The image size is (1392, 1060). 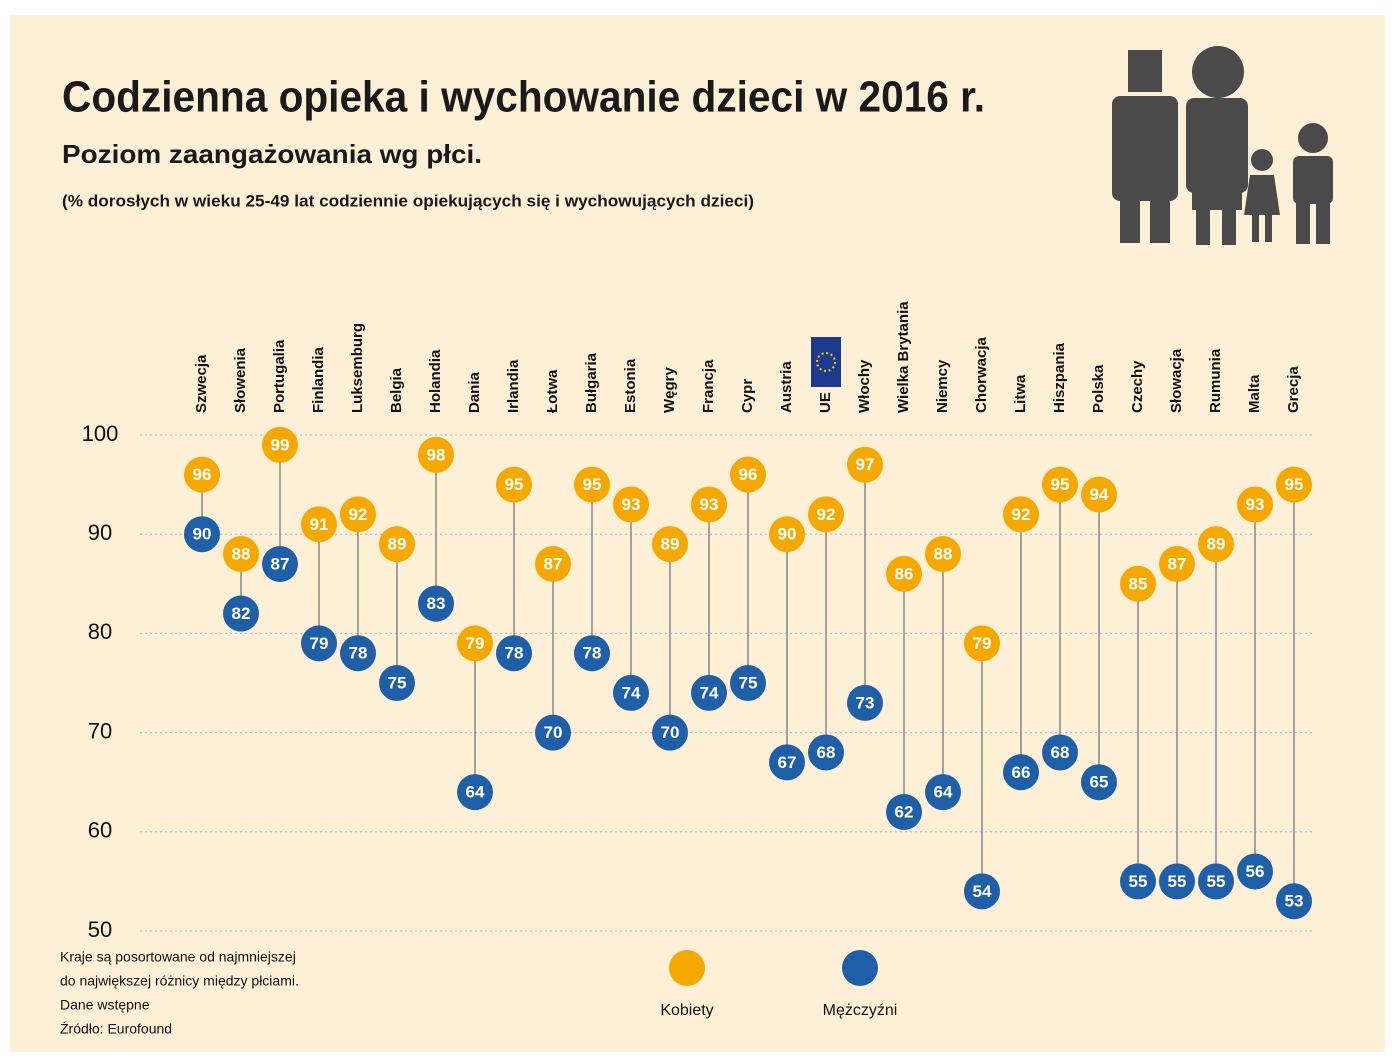 I want to click on data-label: 75, so click(x=748, y=682).